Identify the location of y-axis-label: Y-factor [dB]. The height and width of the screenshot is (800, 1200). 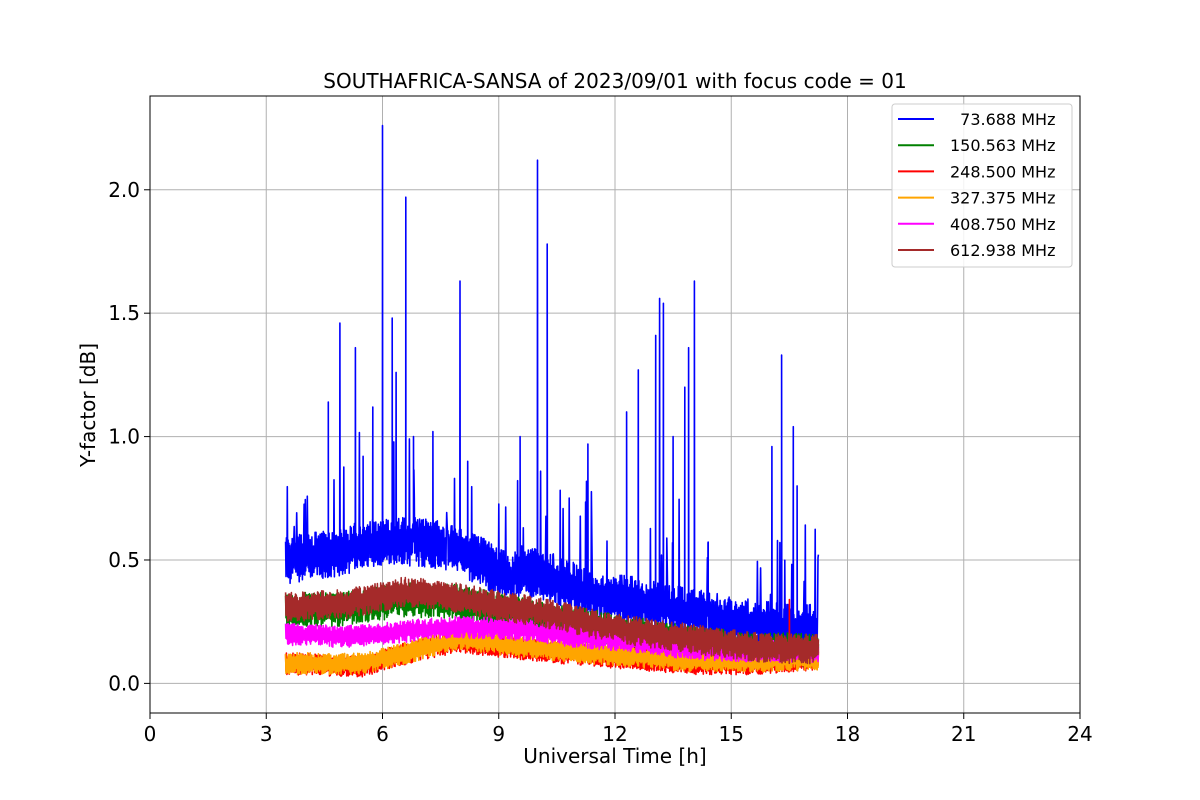
(88, 405).